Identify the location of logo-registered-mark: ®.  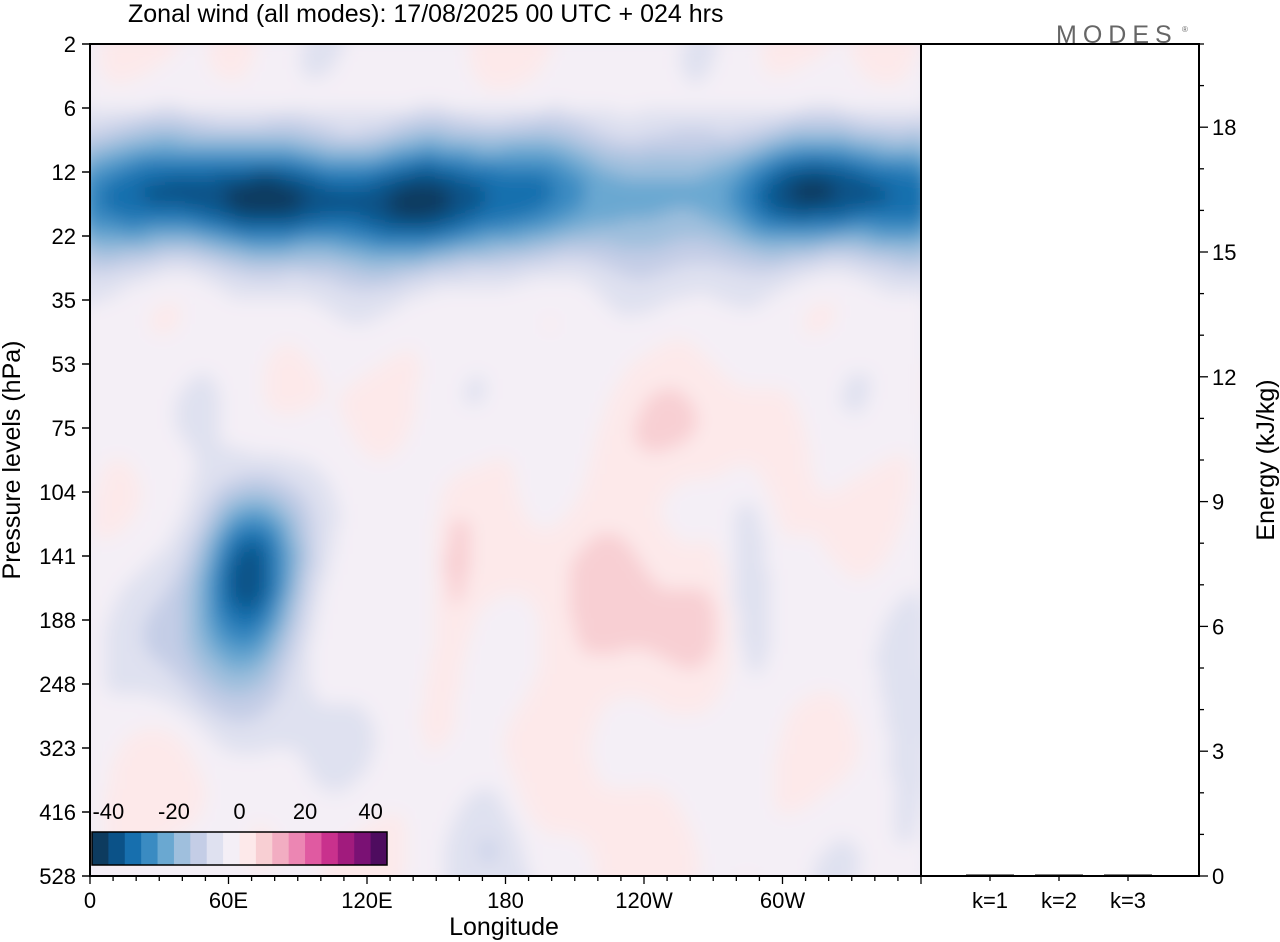
(1185, 29).